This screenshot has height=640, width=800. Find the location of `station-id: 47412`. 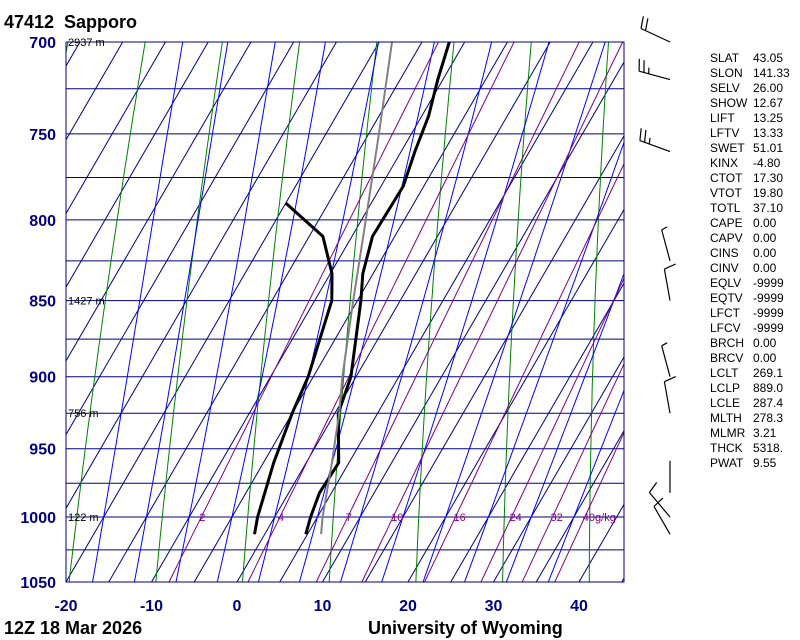

station-id: 47412 is located at coordinates (29, 22).